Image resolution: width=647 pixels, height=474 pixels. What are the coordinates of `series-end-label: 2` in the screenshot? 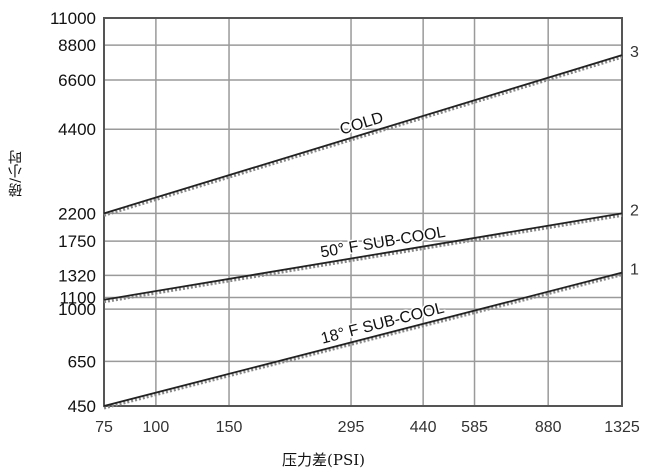 It's located at (634, 210).